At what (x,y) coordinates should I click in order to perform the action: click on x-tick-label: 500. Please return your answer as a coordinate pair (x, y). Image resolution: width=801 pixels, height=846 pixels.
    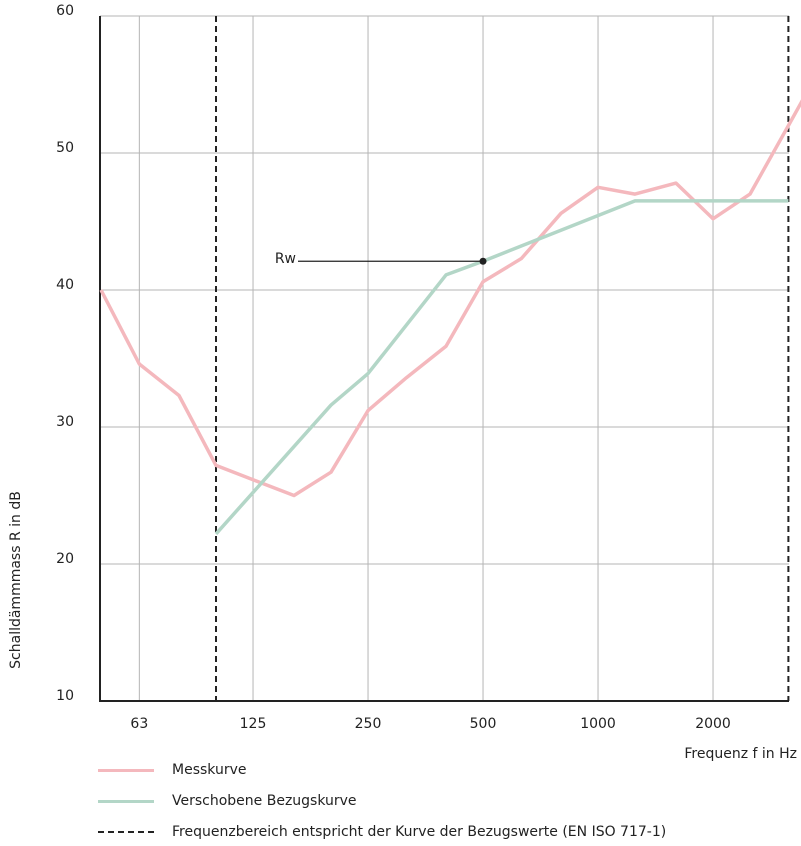
    Looking at the image, I should click on (483, 724).